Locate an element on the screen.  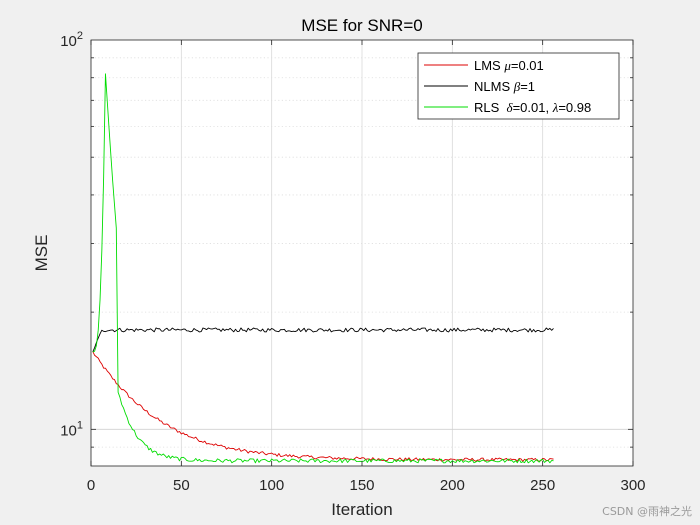
legend-rls-greek1: δ is located at coordinates (510, 107).